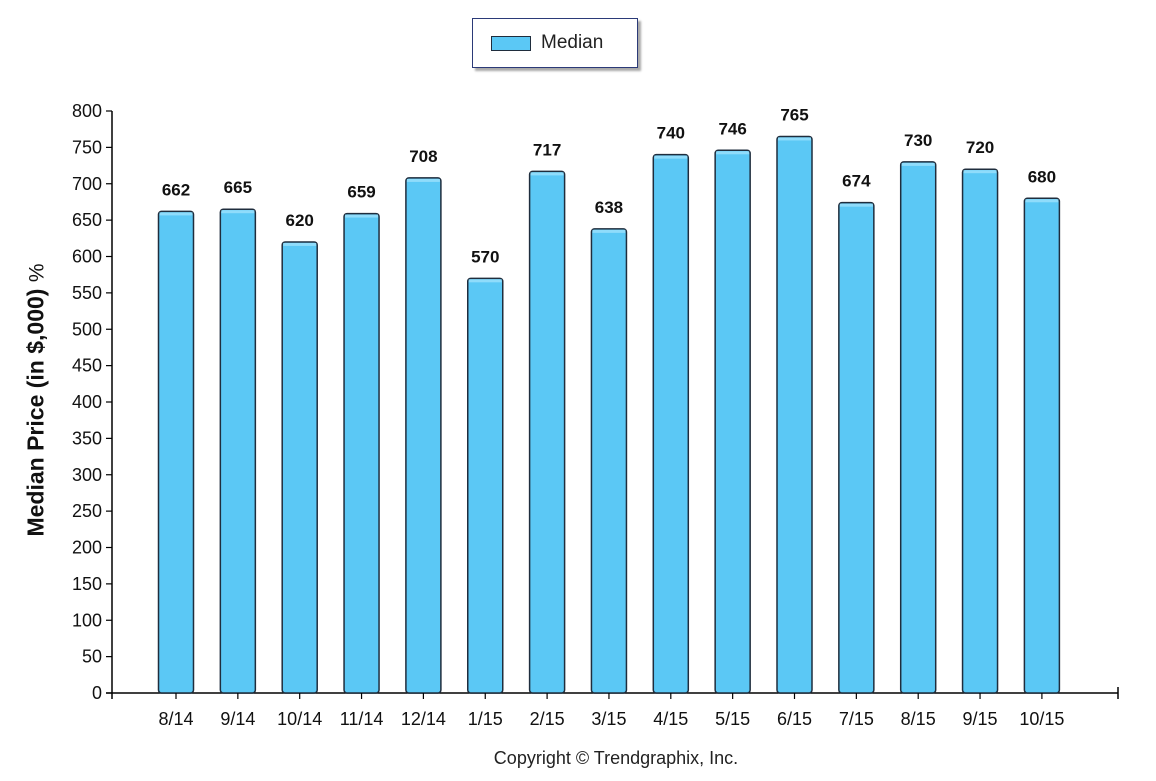 The image size is (1156, 781). I want to click on y-tick-label: 300, so click(87, 475).